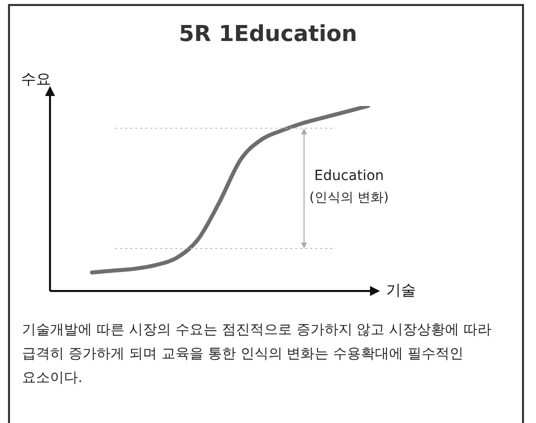  Describe the element at coordinates (349, 198) in the screenshot. I see `annotation: (인식의 변화)` at that location.